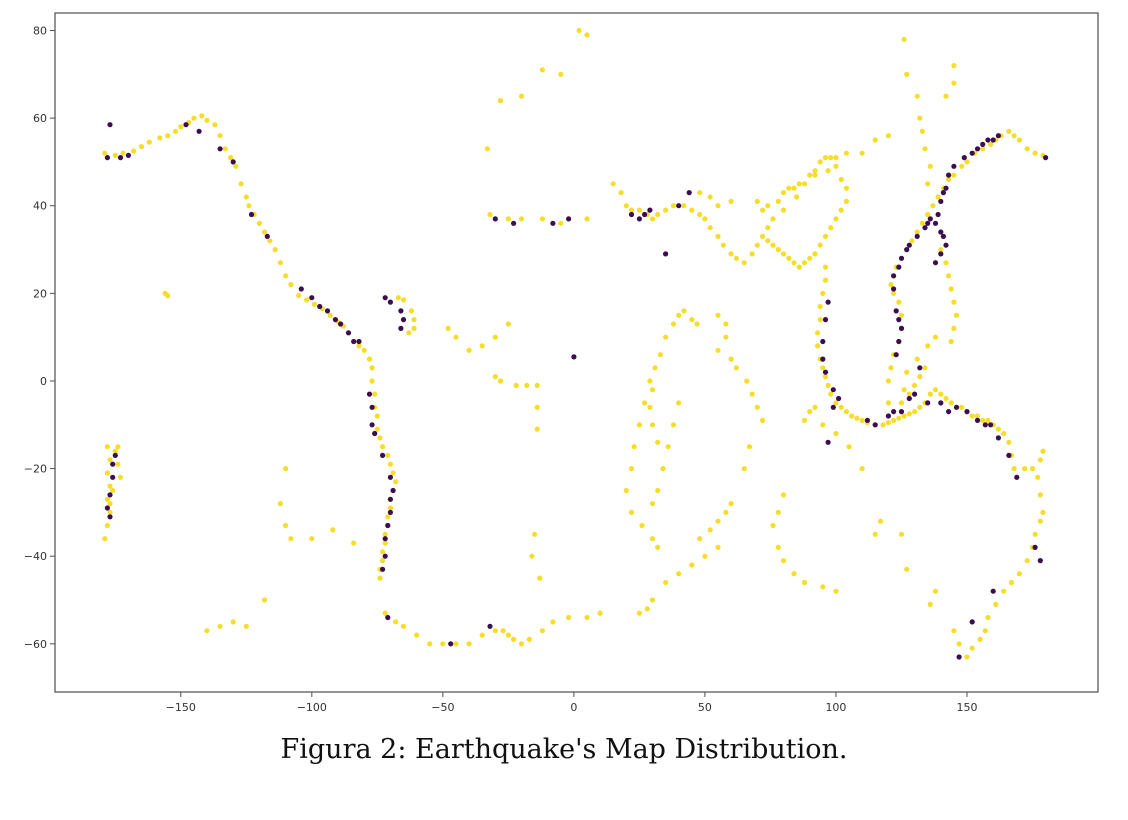 The width and height of the screenshot is (1128, 820). I want to click on y-tick-label: 20, so click(40, 293).